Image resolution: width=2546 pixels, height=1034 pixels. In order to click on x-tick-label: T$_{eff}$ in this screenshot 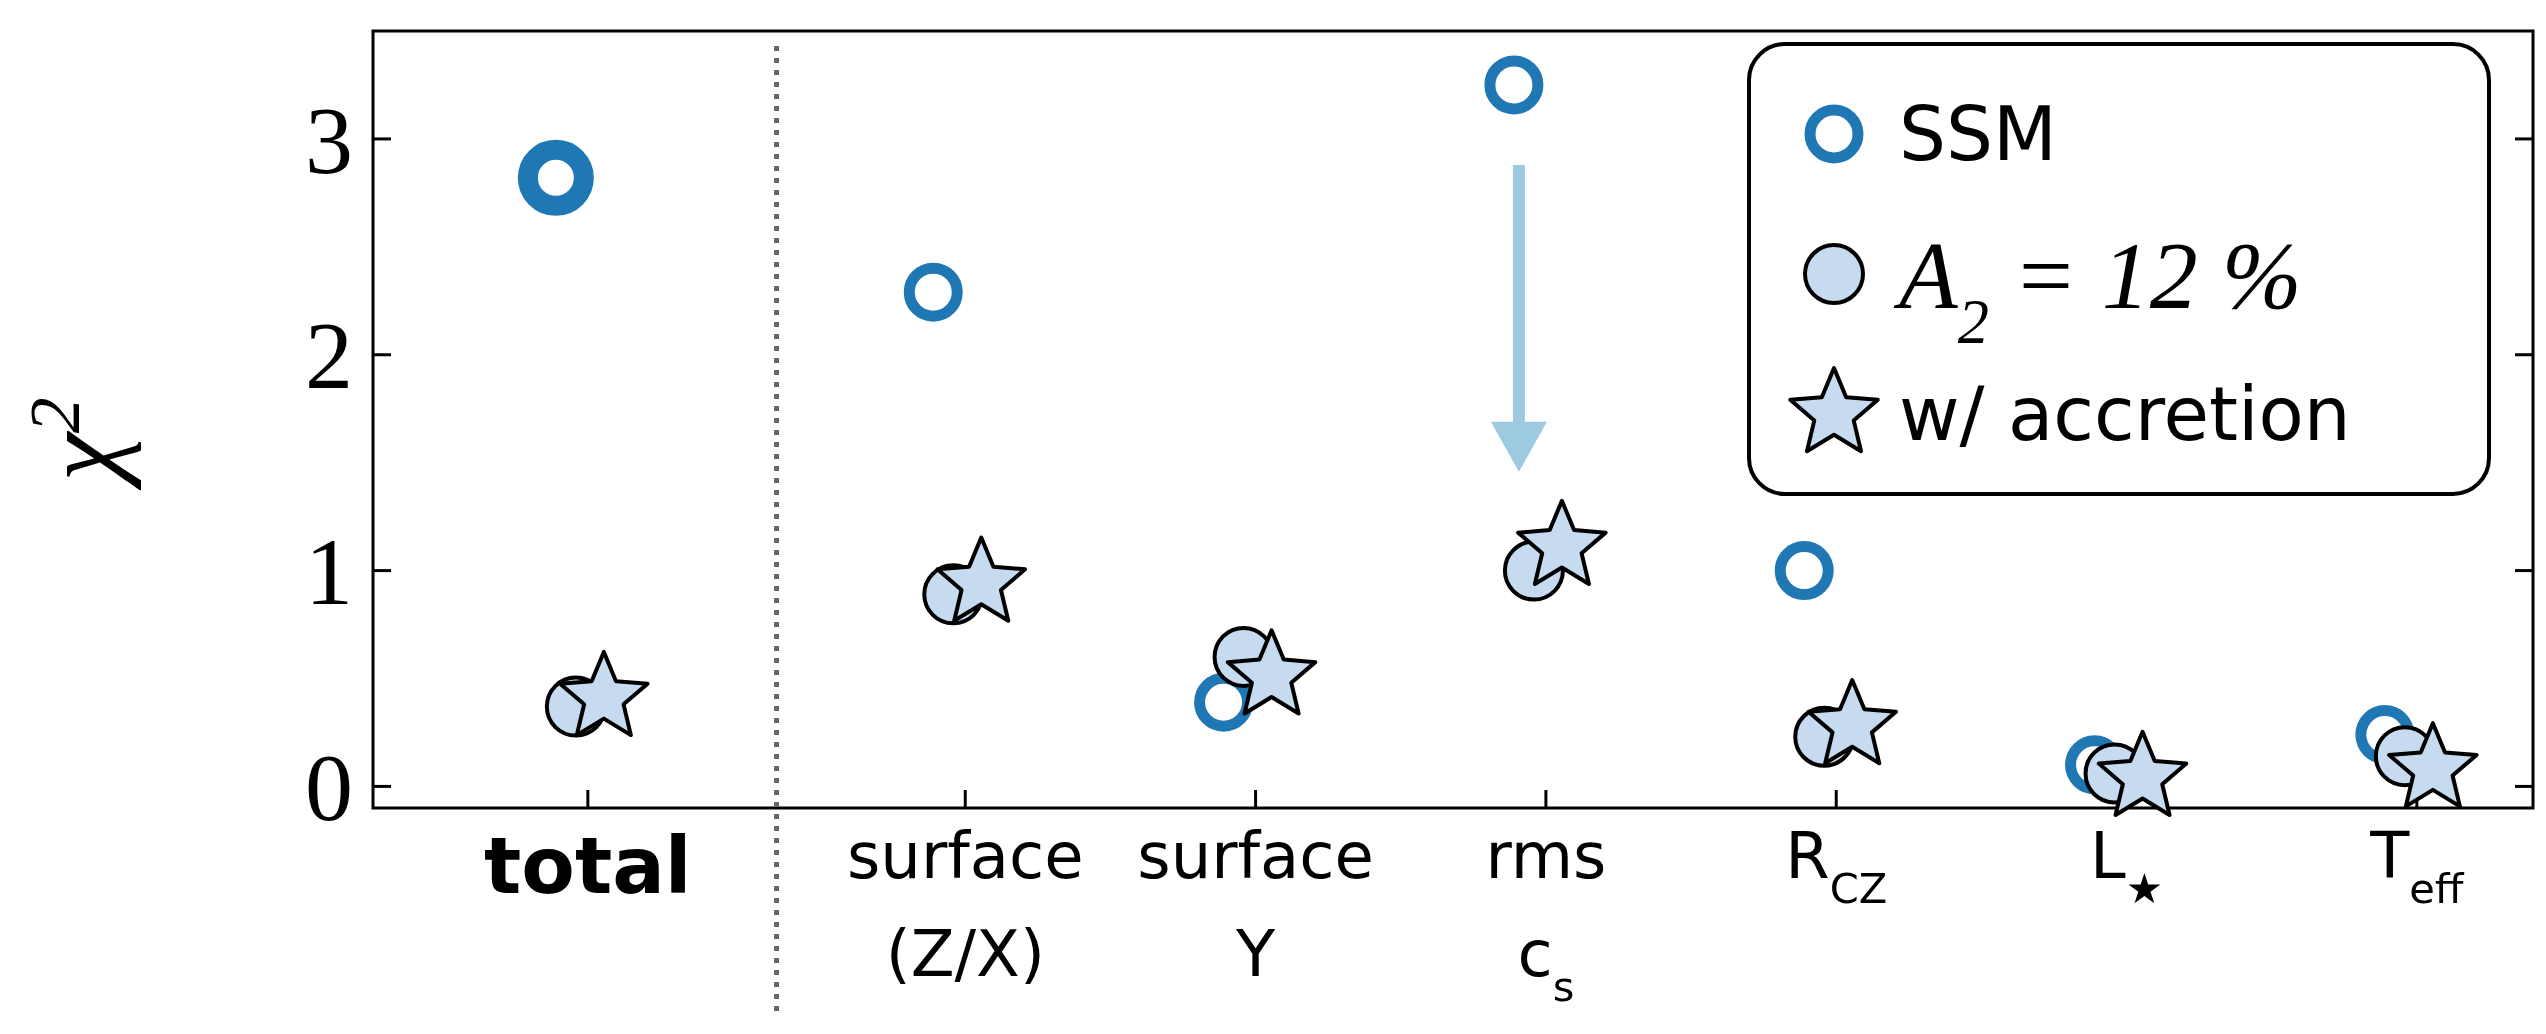, I will do `click(2417, 866)`.